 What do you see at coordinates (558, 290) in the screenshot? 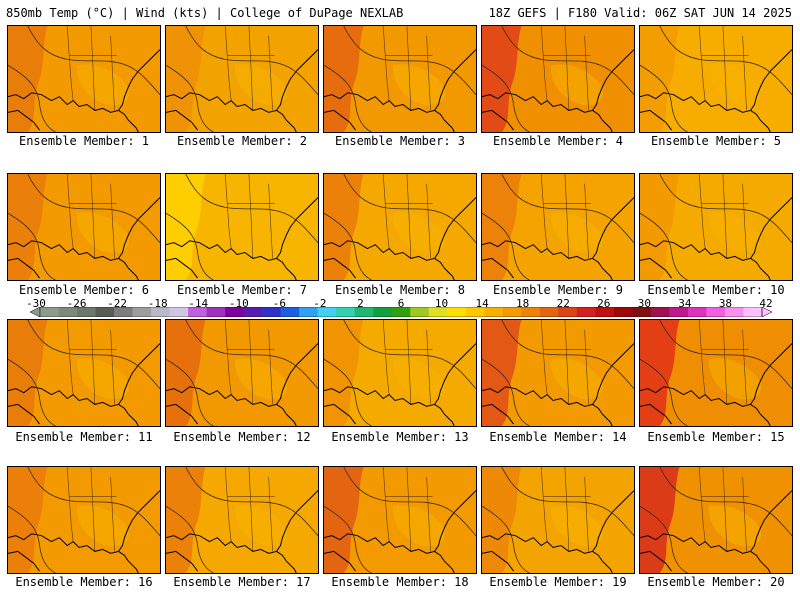
I see `ensemble-member-label: Ensemble Member: 9` at bounding box center [558, 290].